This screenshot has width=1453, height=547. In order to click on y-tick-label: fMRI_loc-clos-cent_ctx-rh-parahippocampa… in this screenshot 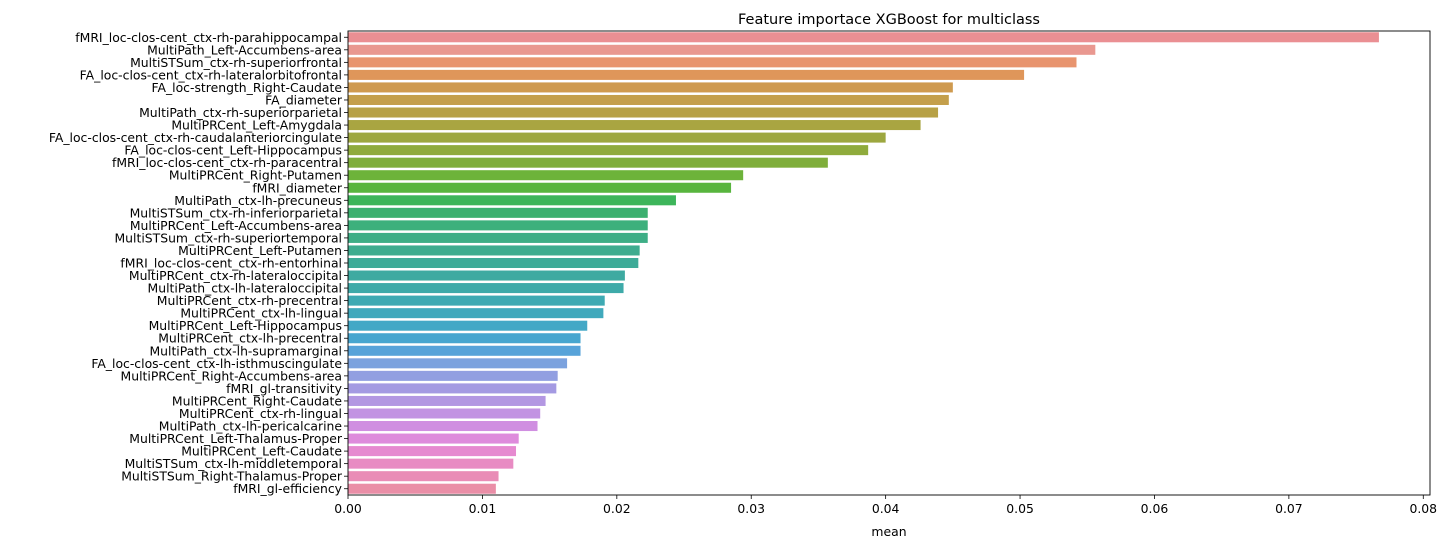, I will do `click(208, 37)`.